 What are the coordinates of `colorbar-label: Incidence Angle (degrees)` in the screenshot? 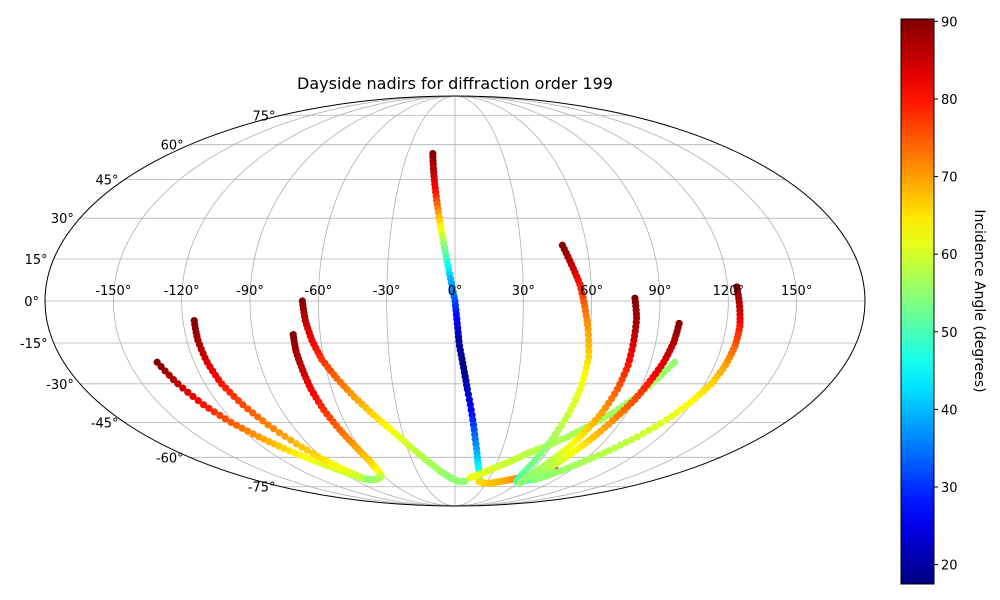 It's located at (979, 300).